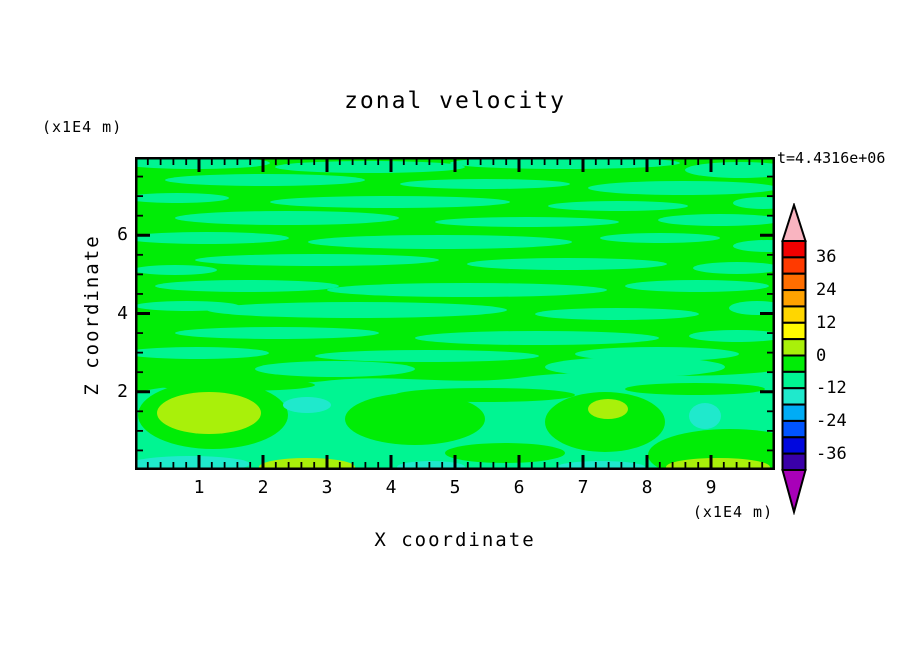 The height and width of the screenshot is (654, 904). What do you see at coordinates (826, 322) in the screenshot?
I see `colorbar-tick-label: 12` at bounding box center [826, 322].